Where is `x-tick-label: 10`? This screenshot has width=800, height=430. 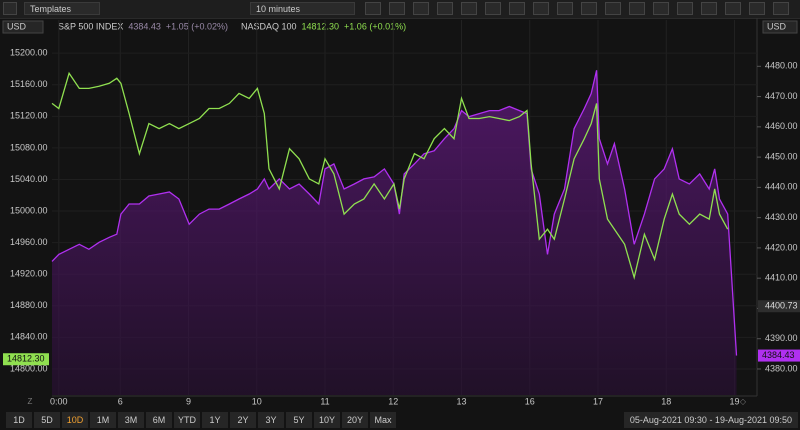 x-tick-label: 10 is located at coordinates (257, 401).